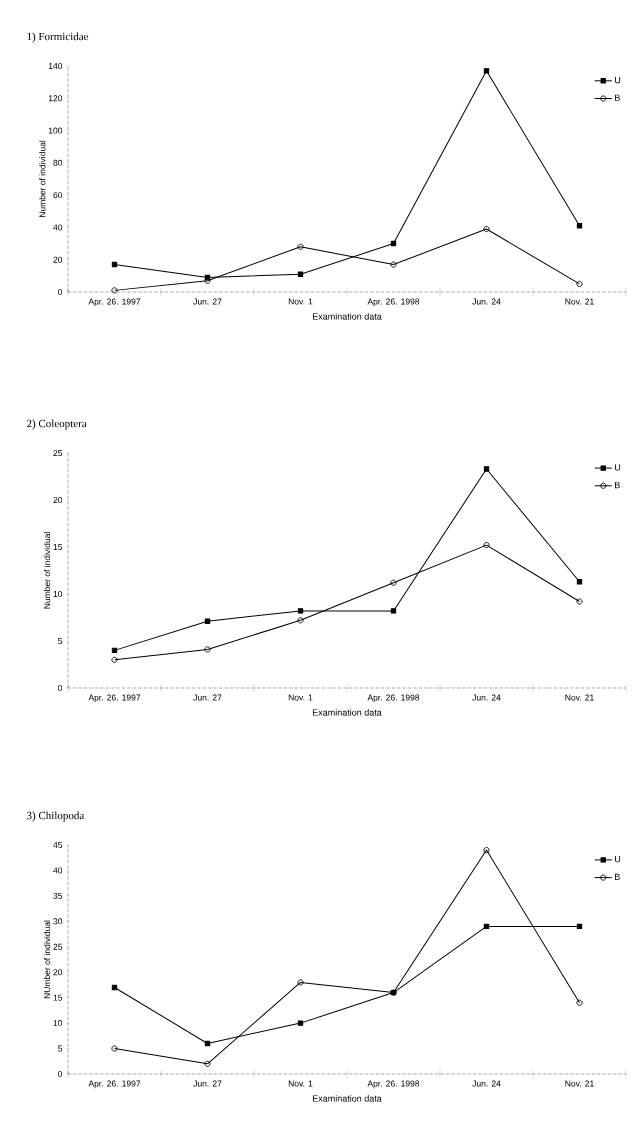 The width and height of the screenshot is (632, 1126). I want to click on y-tick-label: 80, so click(58, 162).